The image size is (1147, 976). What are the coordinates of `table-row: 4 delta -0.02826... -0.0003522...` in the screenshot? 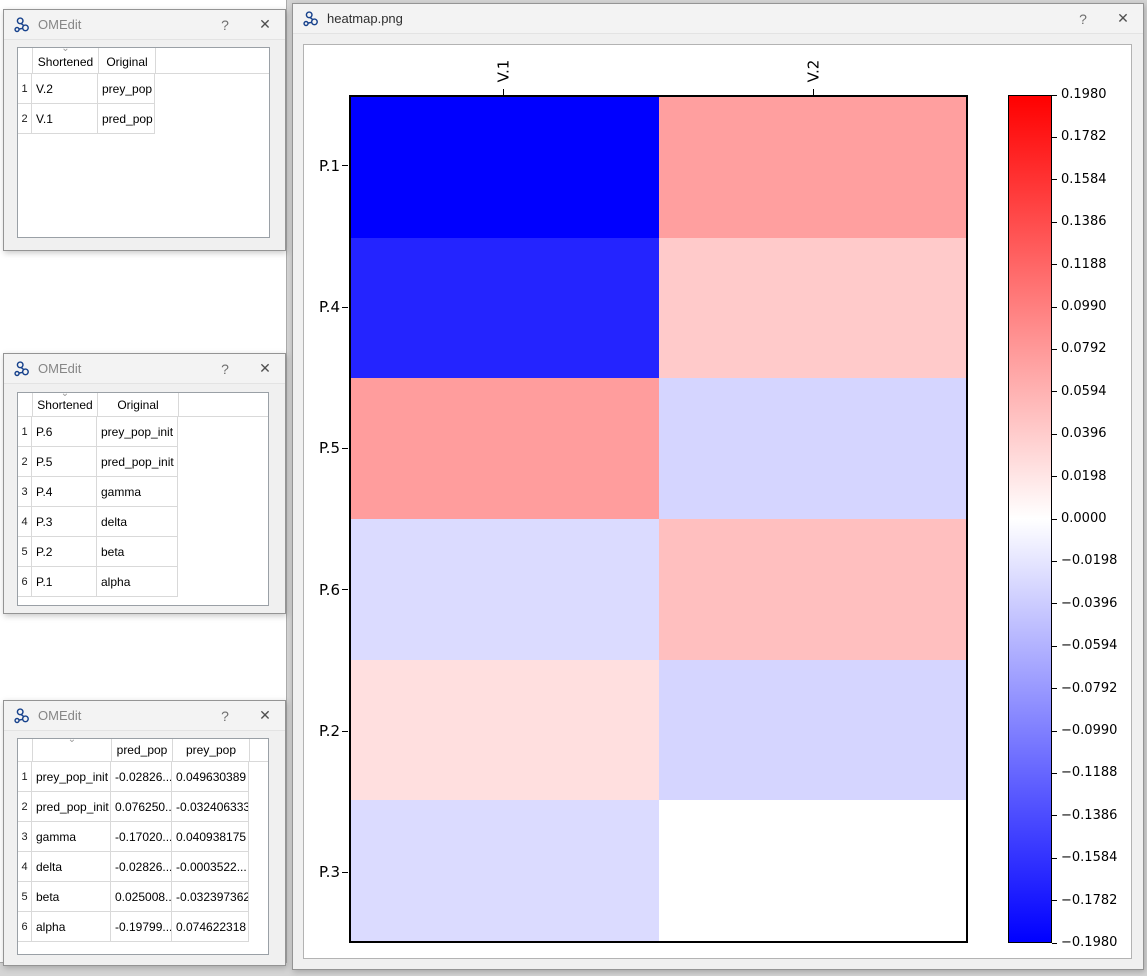 It's located at (143, 867).